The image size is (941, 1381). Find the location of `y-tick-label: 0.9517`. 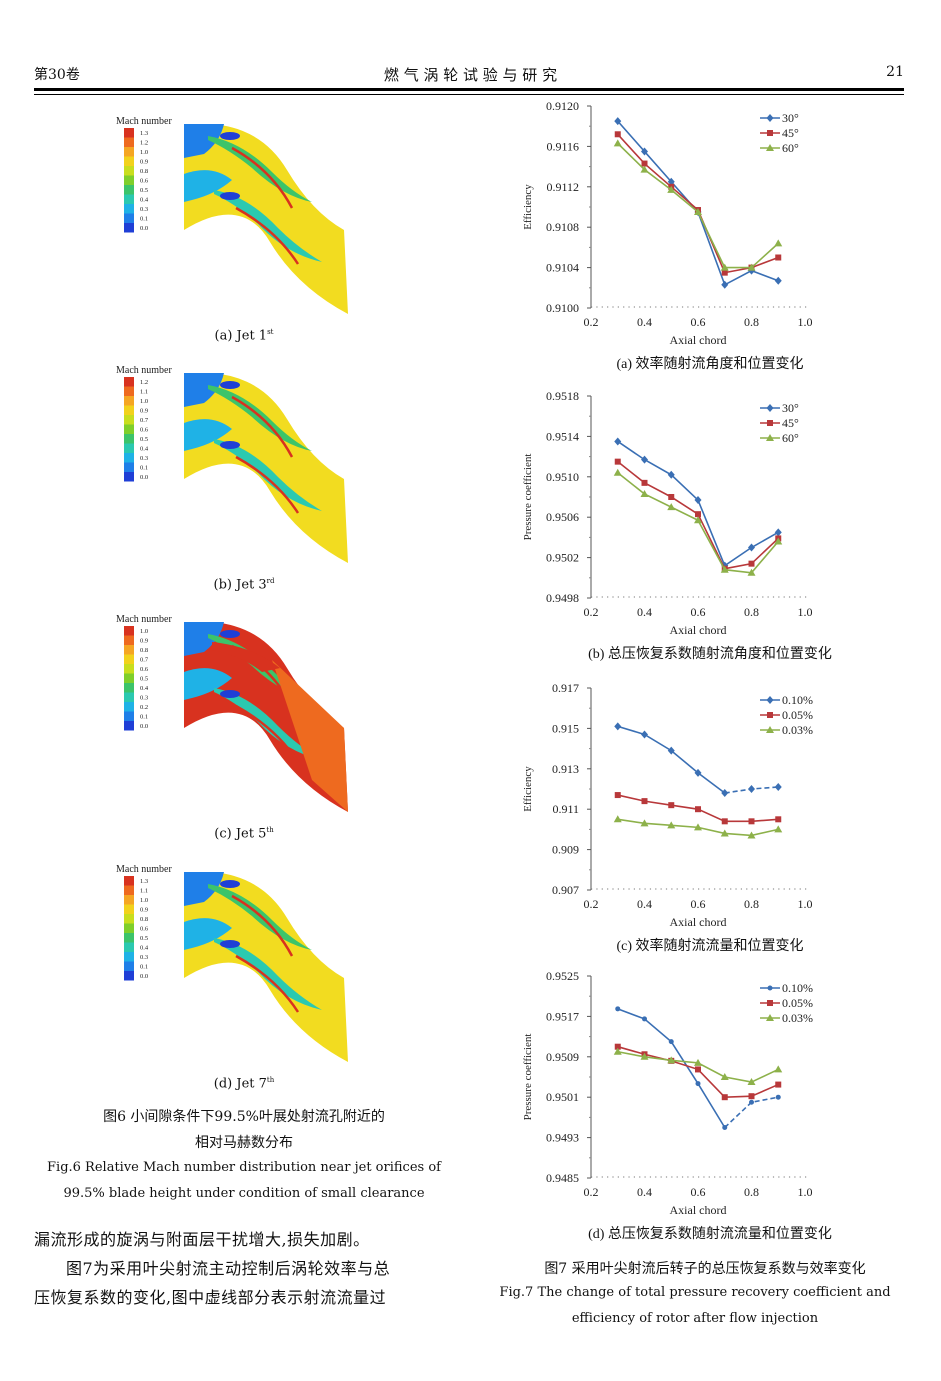

y-tick-label: 0.9517 is located at coordinates (562, 1016).